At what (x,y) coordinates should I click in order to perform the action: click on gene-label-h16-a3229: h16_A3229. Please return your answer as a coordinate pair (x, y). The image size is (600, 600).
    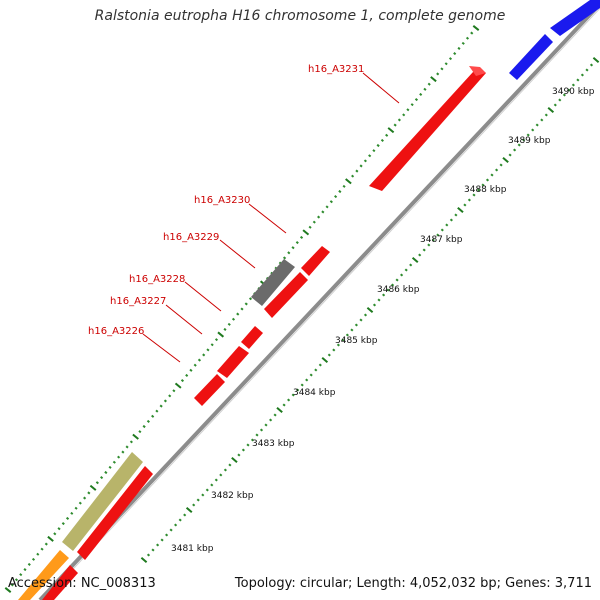
    Looking at the image, I should click on (191, 237).